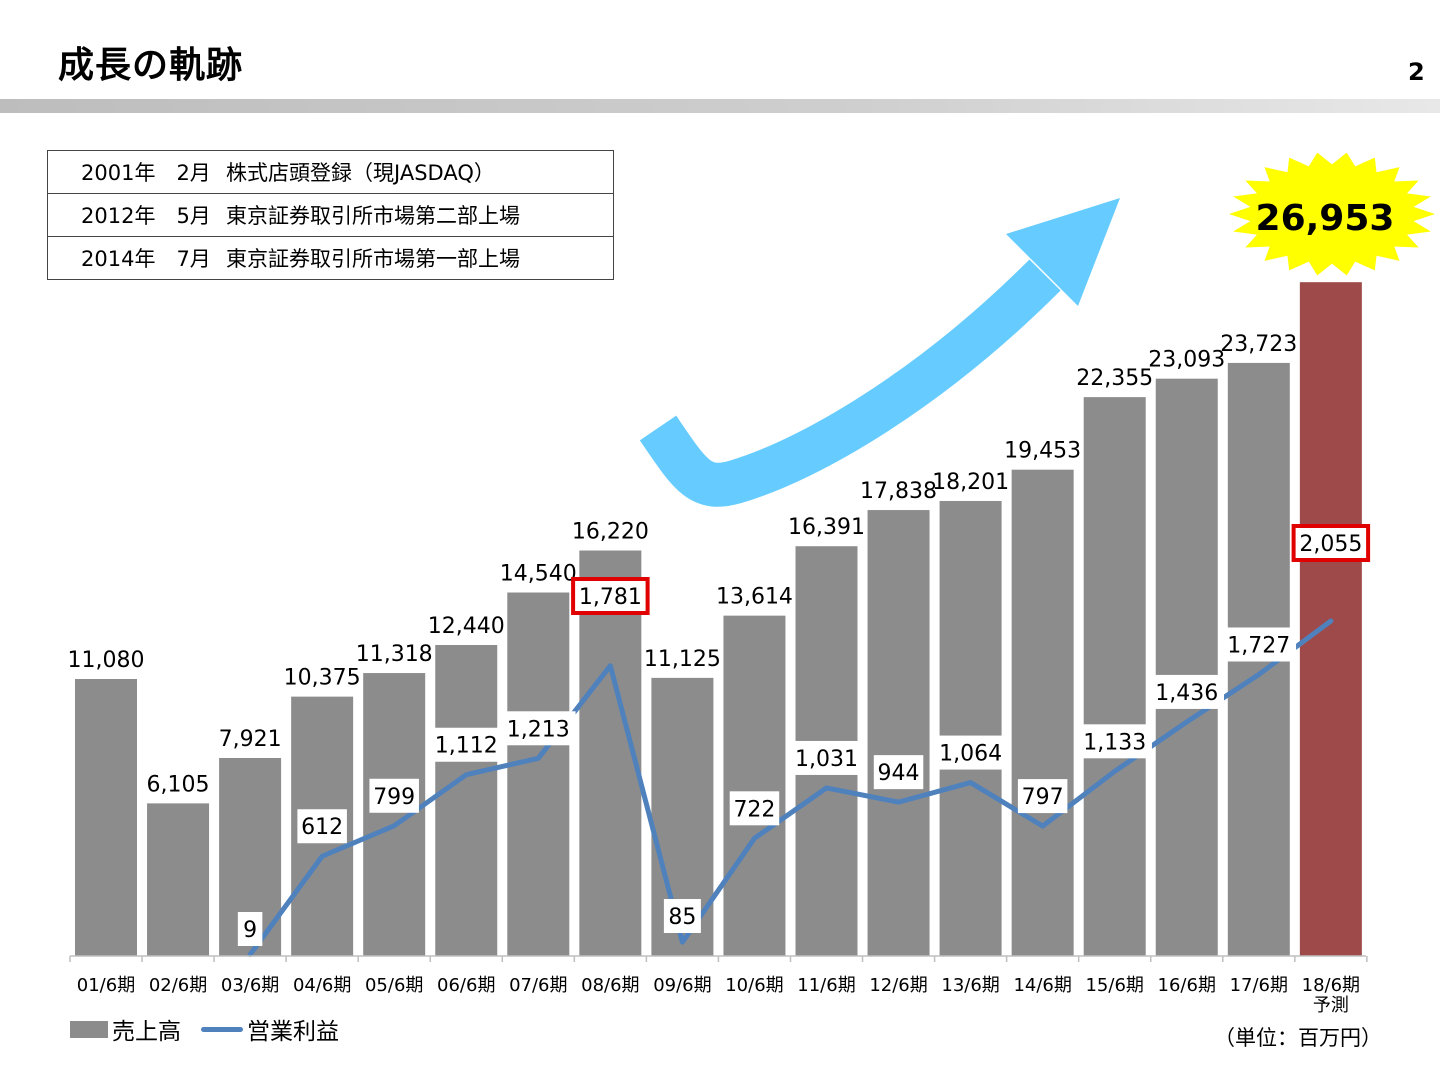 This screenshot has height=1080, width=1440. What do you see at coordinates (222, 1029) in the screenshot?
I see `legend-line-swatch` at bounding box center [222, 1029].